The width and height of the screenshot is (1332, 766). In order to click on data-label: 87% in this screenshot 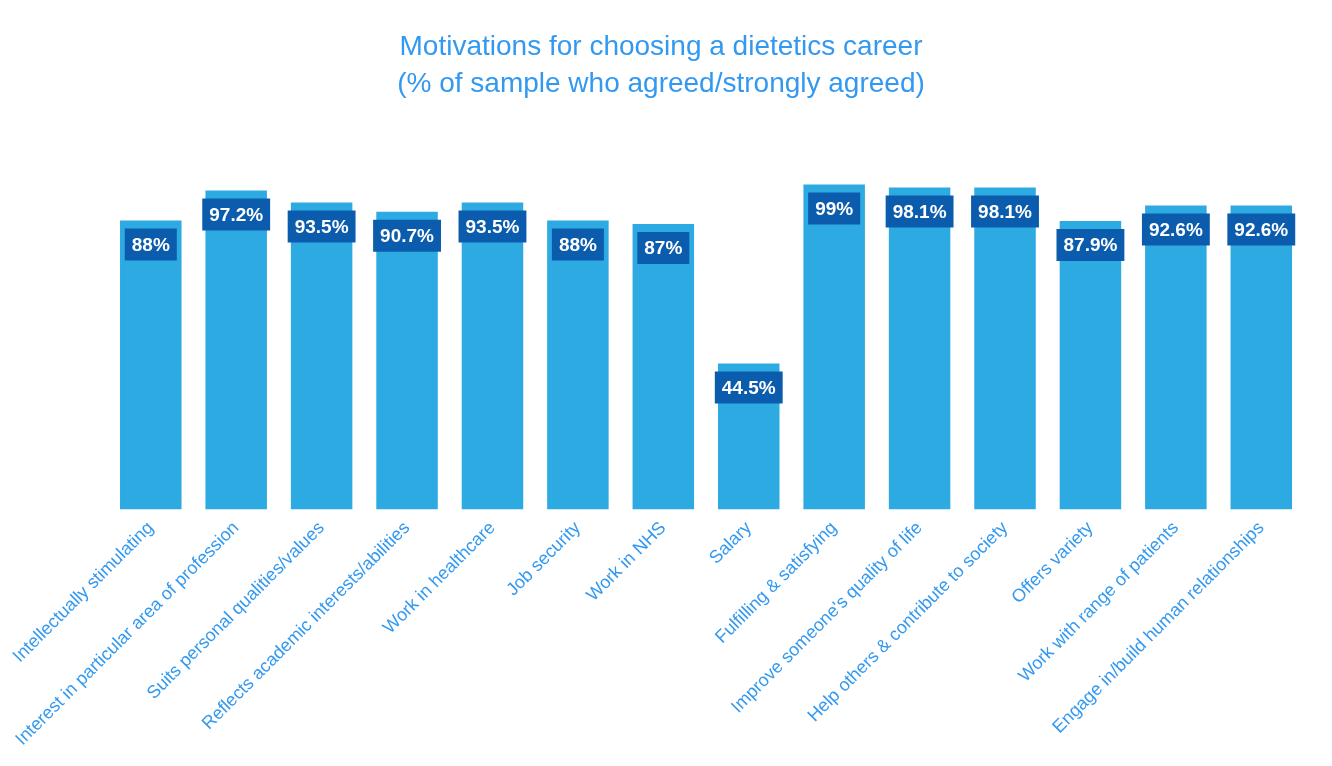, I will do `click(663, 248)`.